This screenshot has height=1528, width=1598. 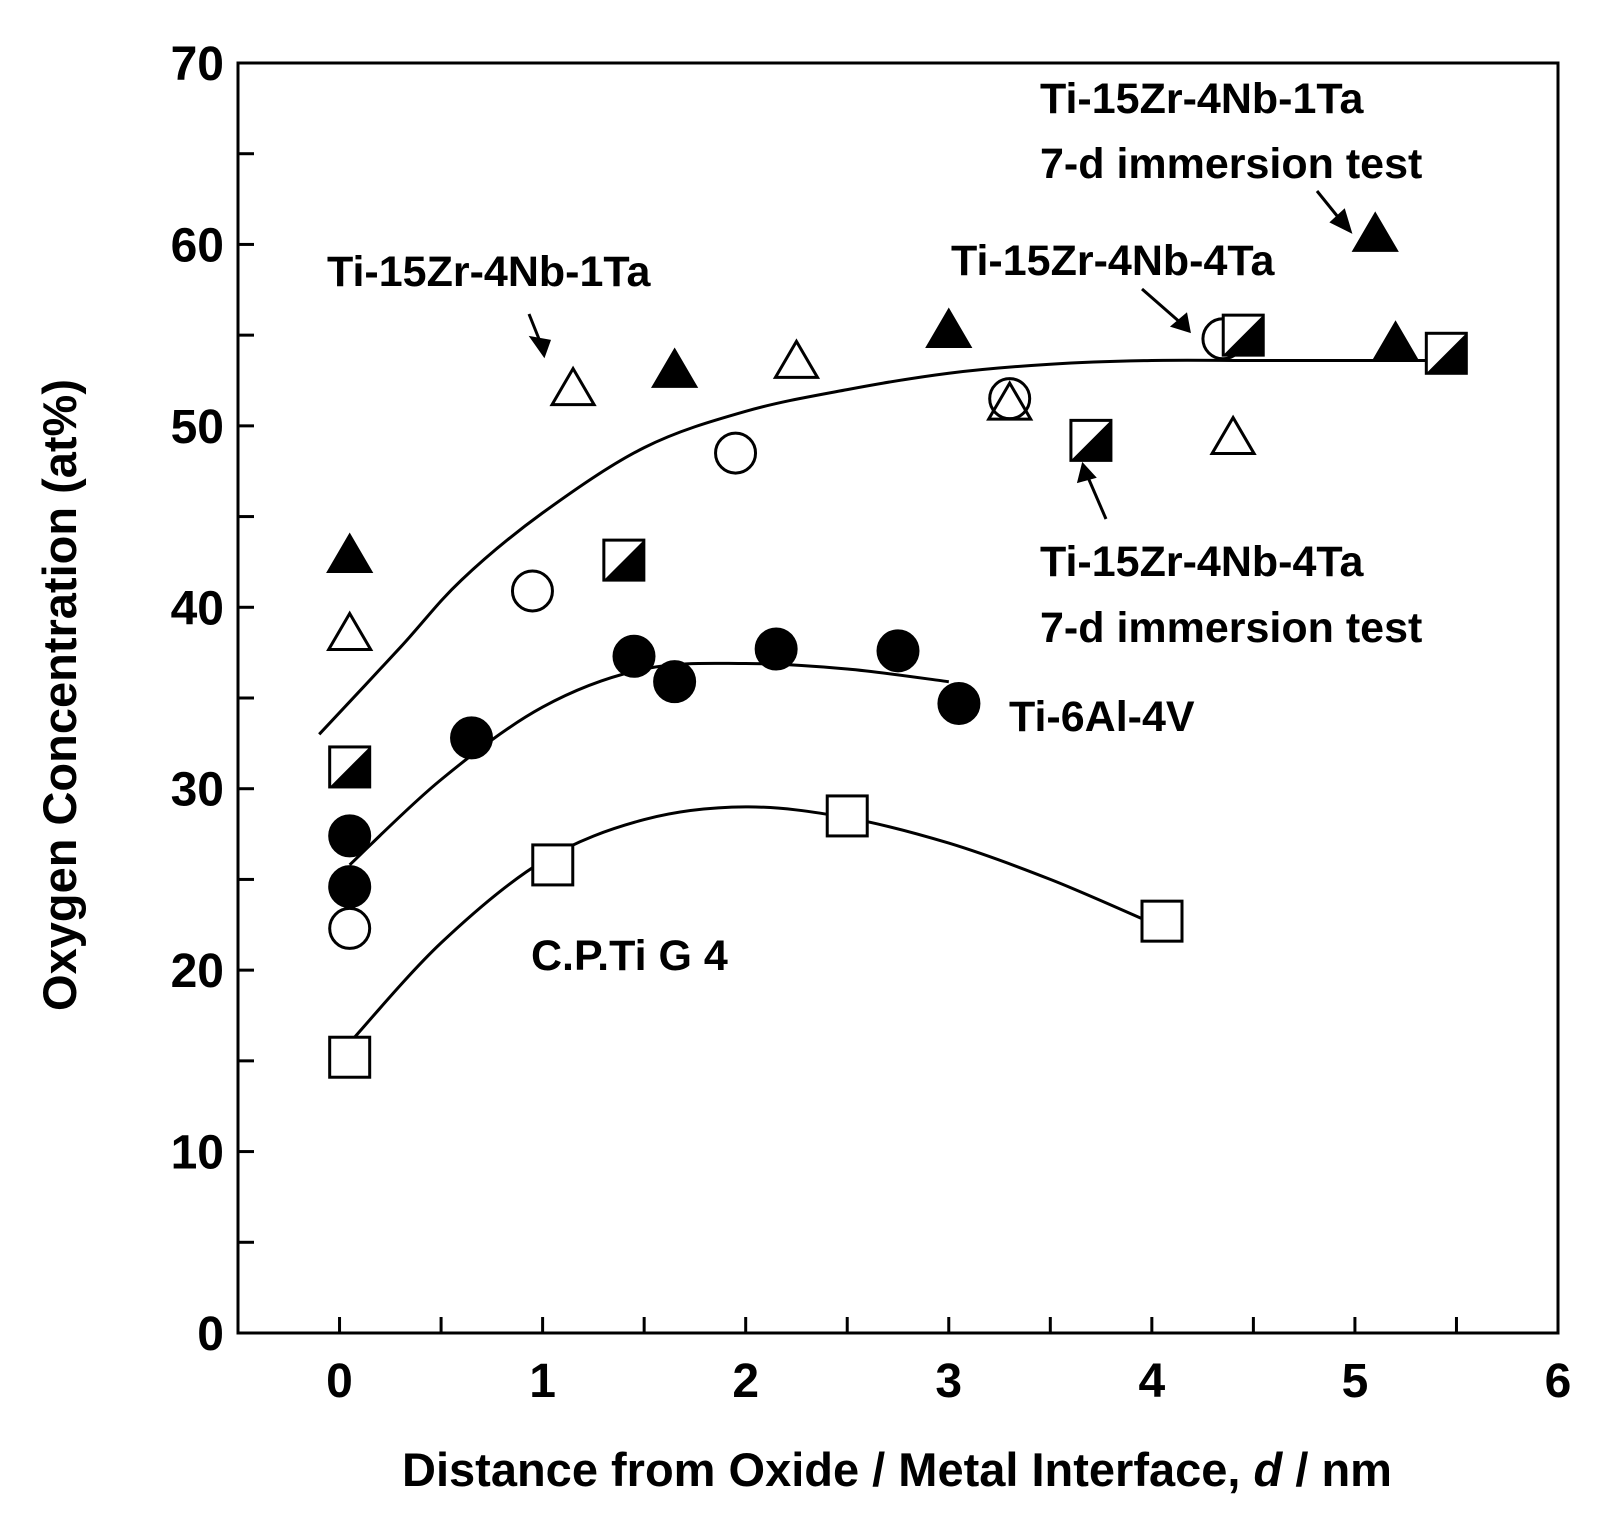 What do you see at coordinates (750, 924) in the screenshot?
I see `fit-curve-cp-ti` at bounding box center [750, 924].